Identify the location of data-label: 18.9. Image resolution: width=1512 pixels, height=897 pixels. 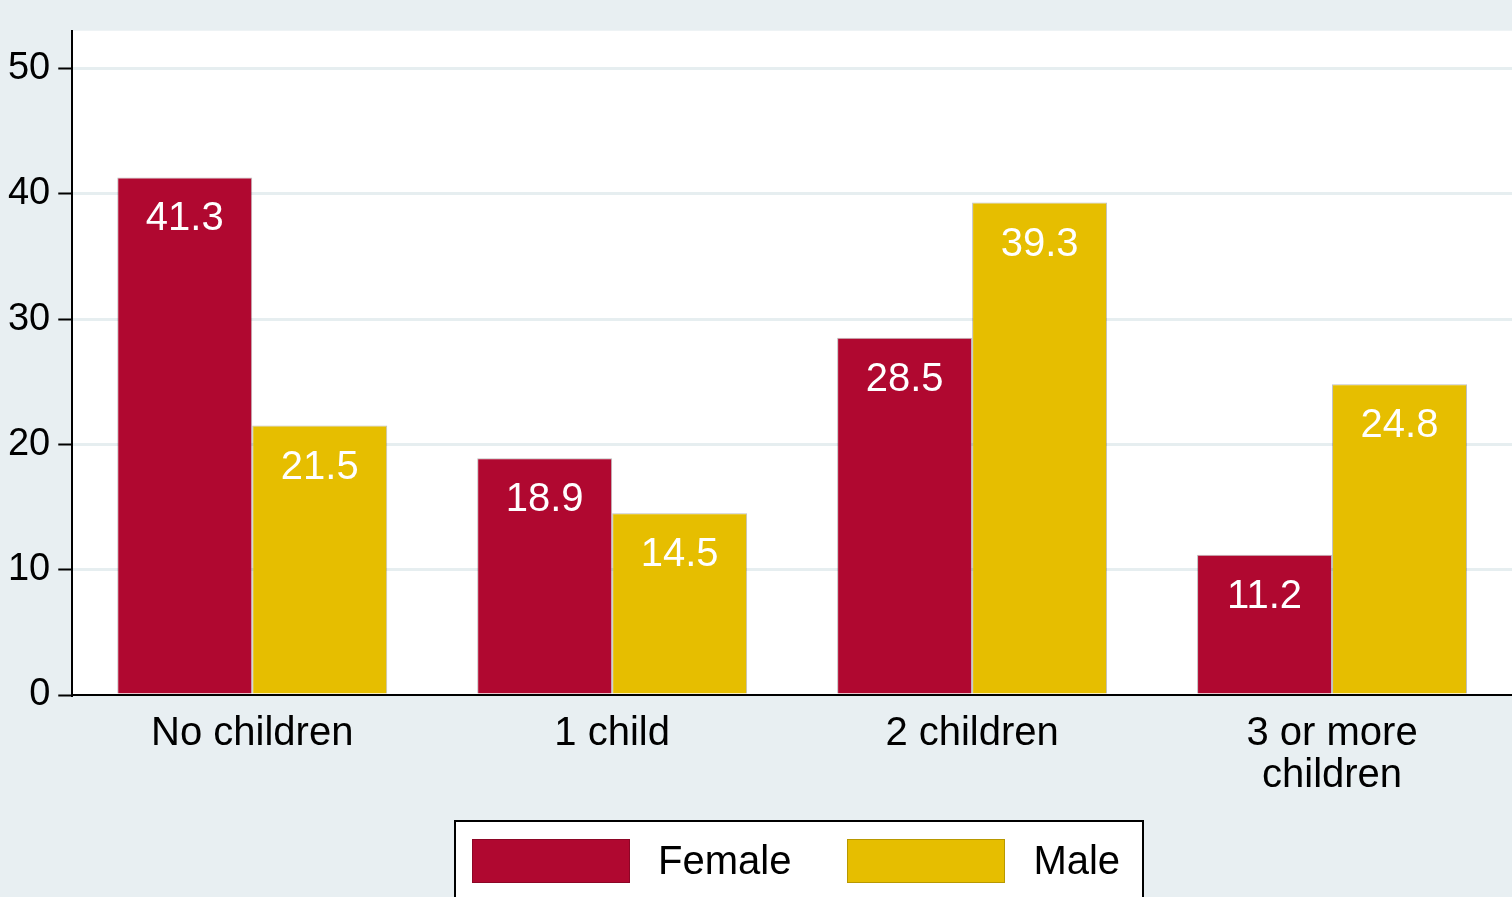
(544, 497).